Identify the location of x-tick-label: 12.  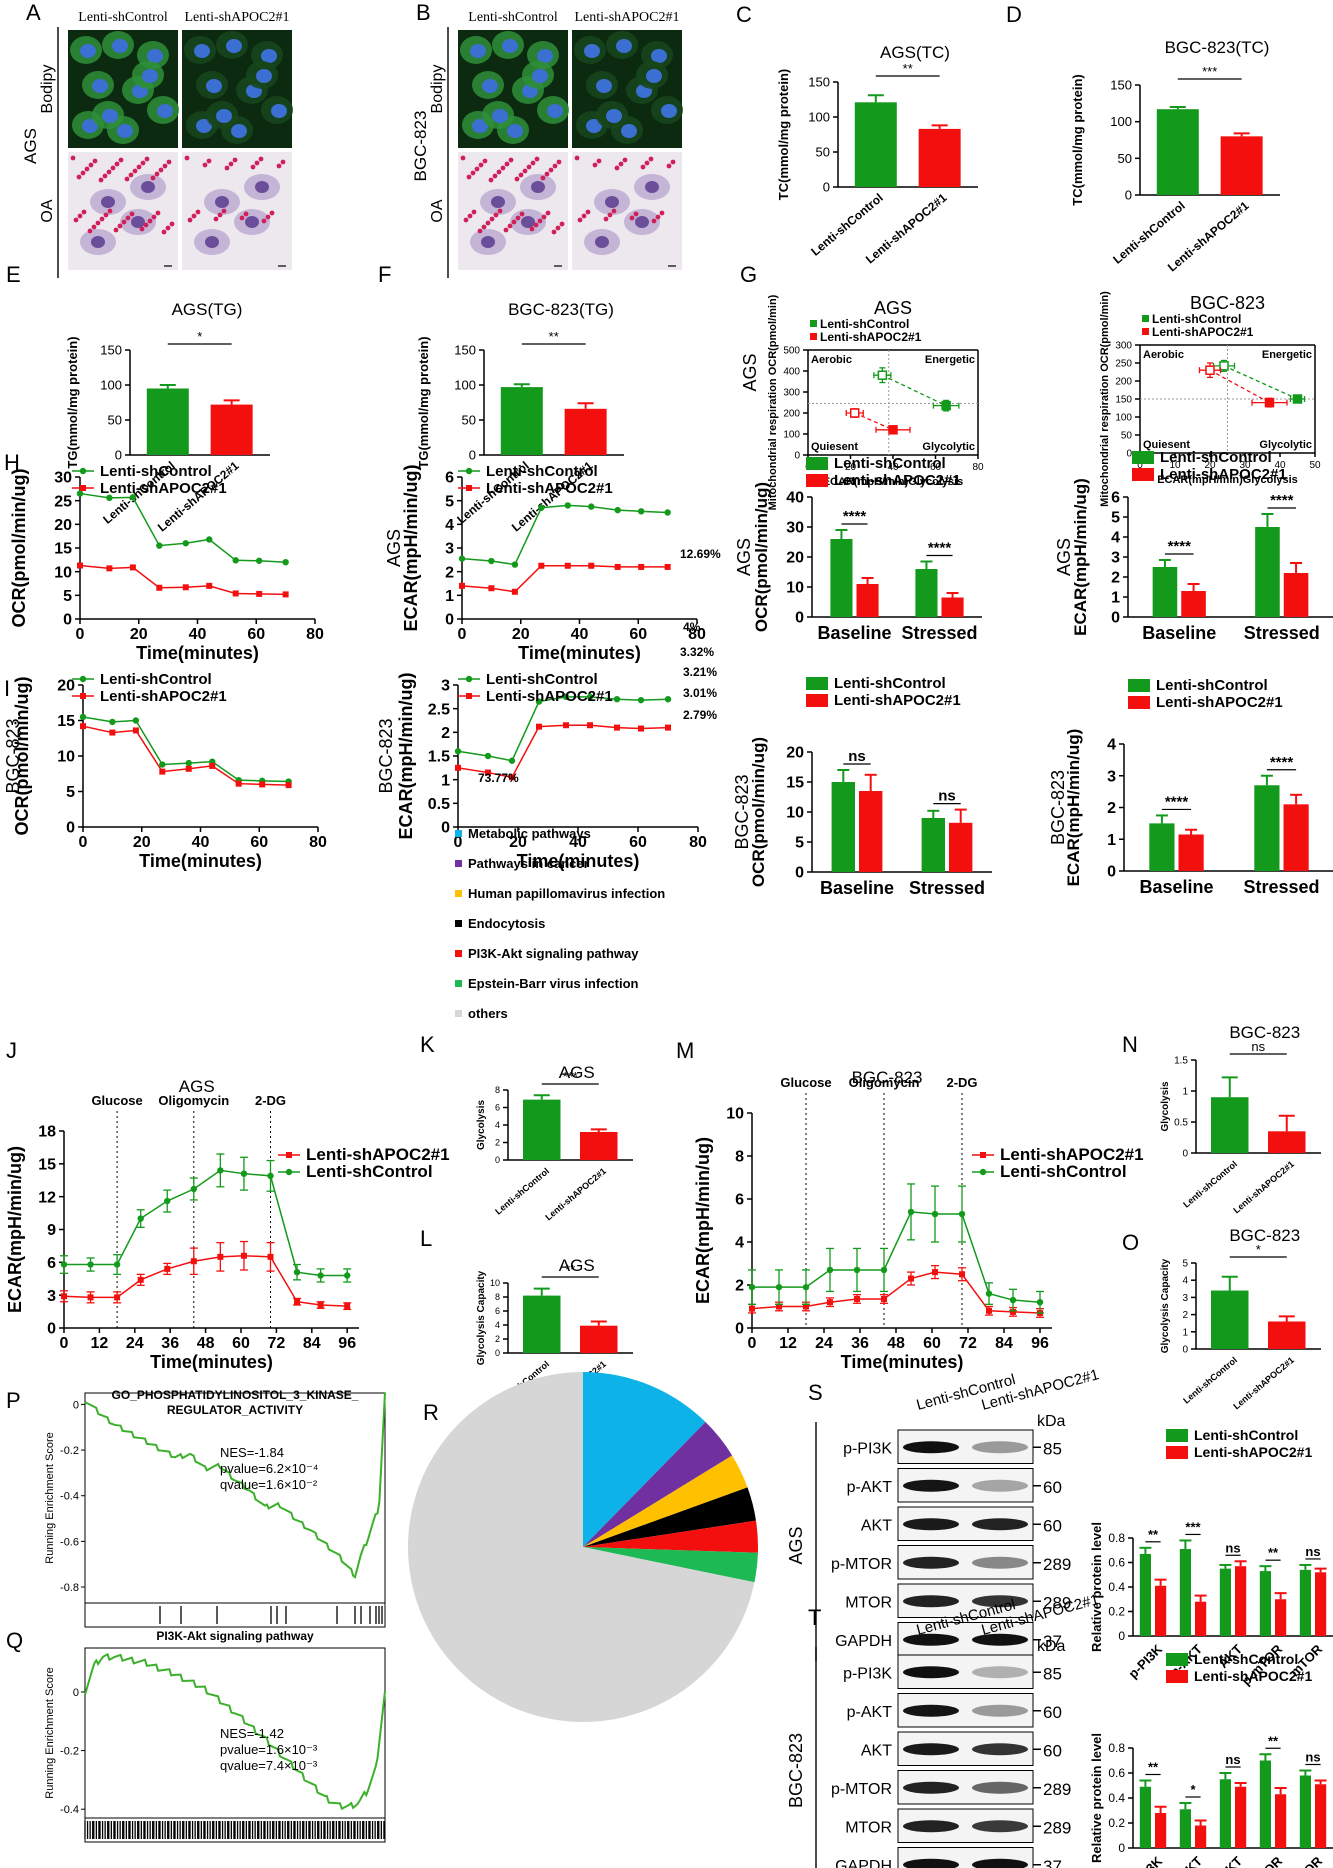
(100, 1343).